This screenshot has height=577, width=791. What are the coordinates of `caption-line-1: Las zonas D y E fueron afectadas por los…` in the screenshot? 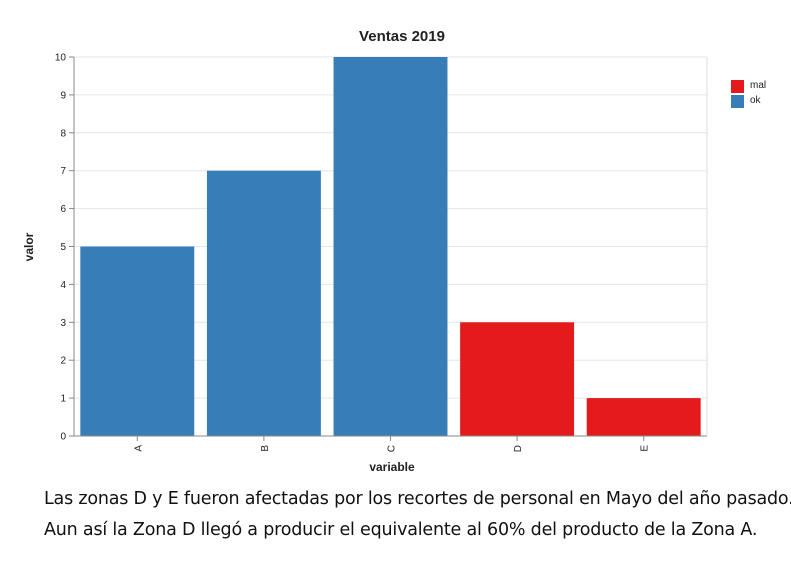 It's located at (417, 499).